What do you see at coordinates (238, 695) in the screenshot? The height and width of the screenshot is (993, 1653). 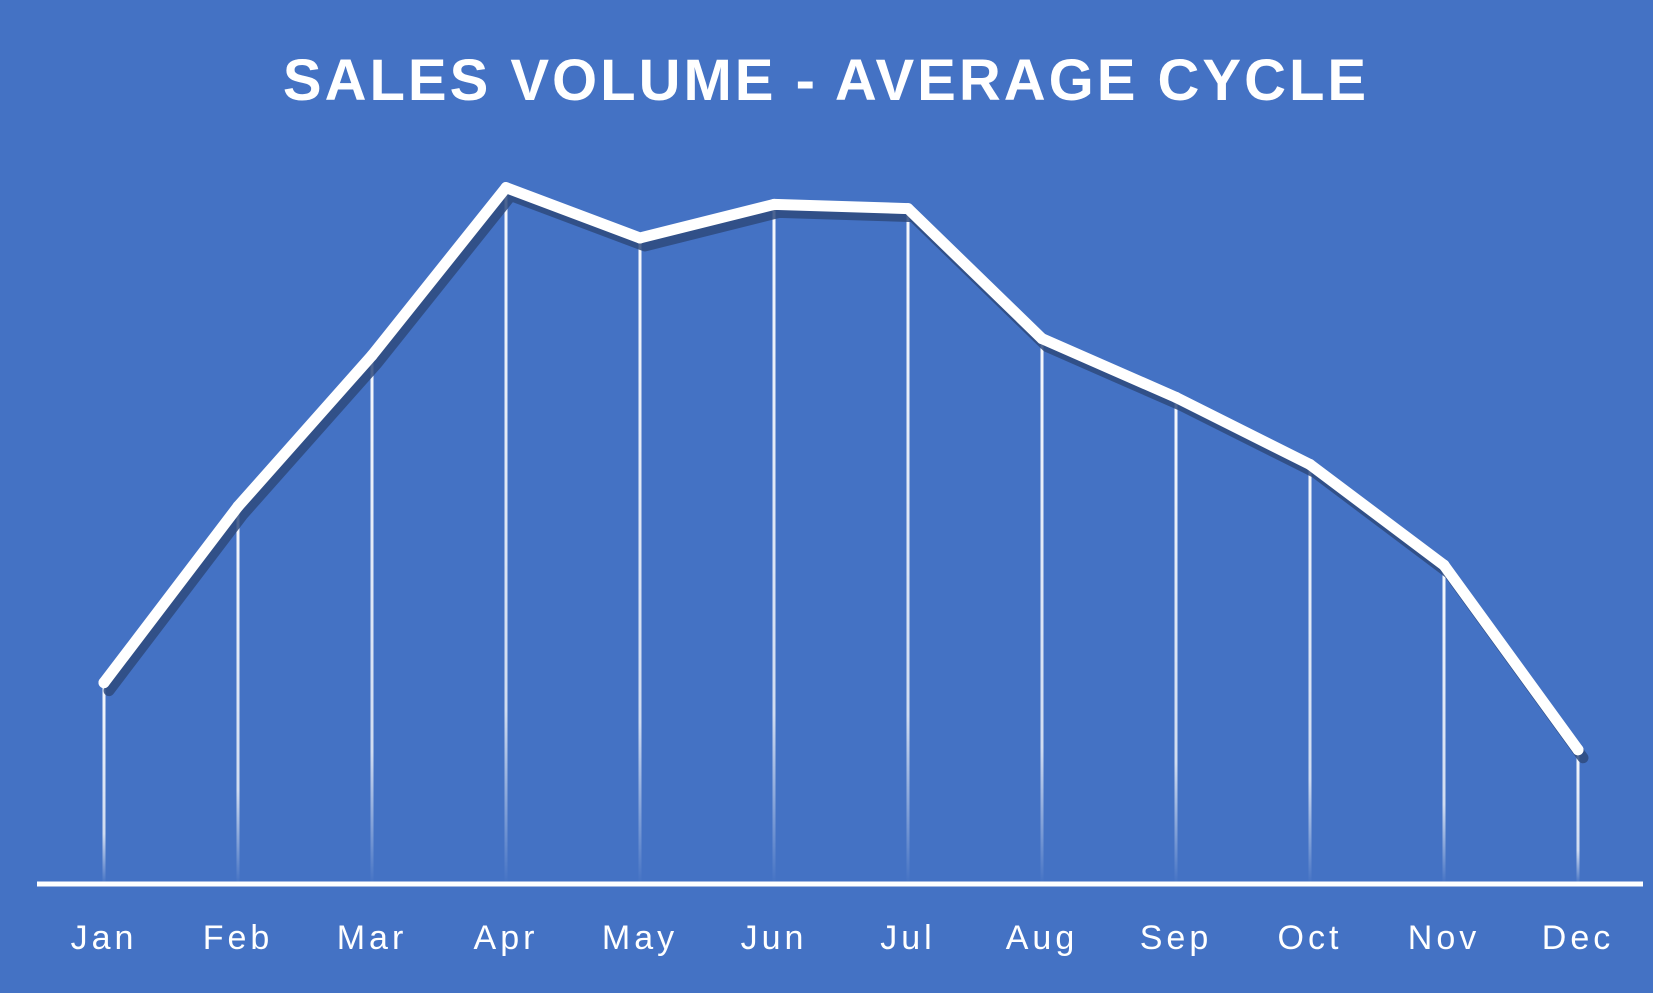 I see `drop-line-feb` at bounding box center [238, 695].